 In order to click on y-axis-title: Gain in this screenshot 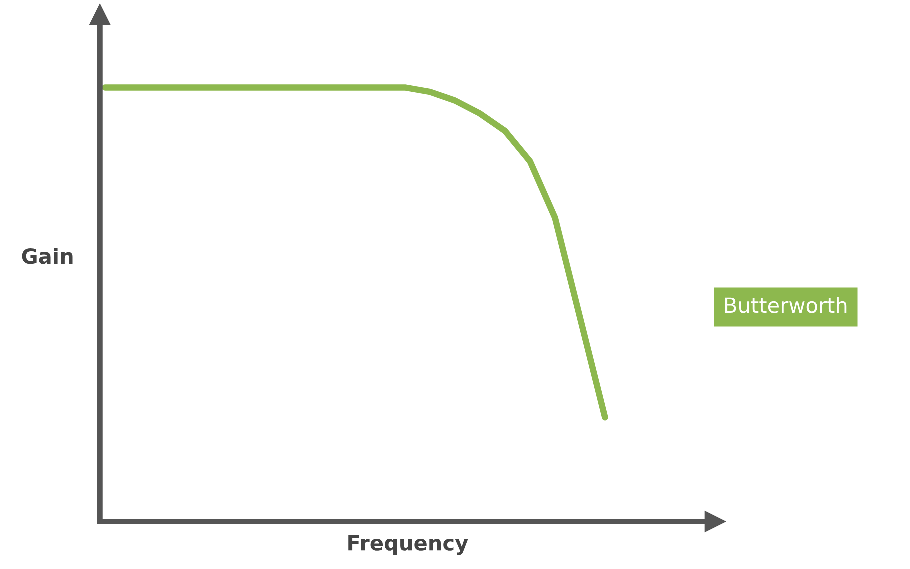, I will do `click(47, 256)`.